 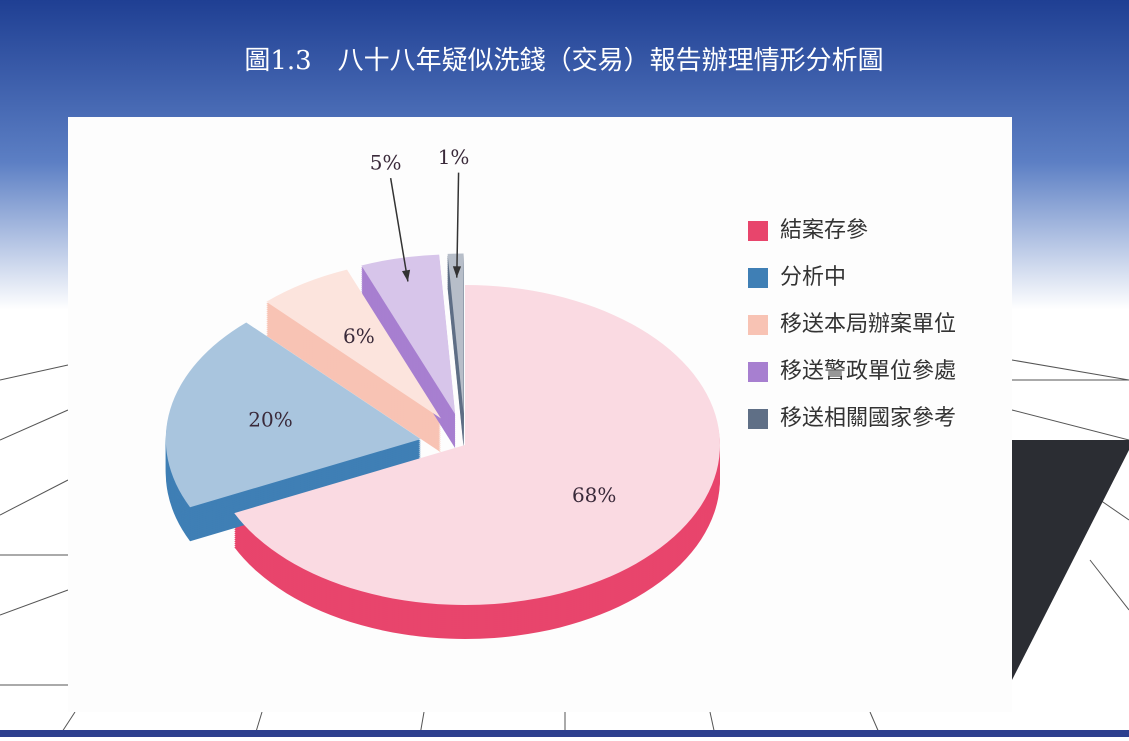 I want to click on data-label: 20%, so click(x=270, y=420).